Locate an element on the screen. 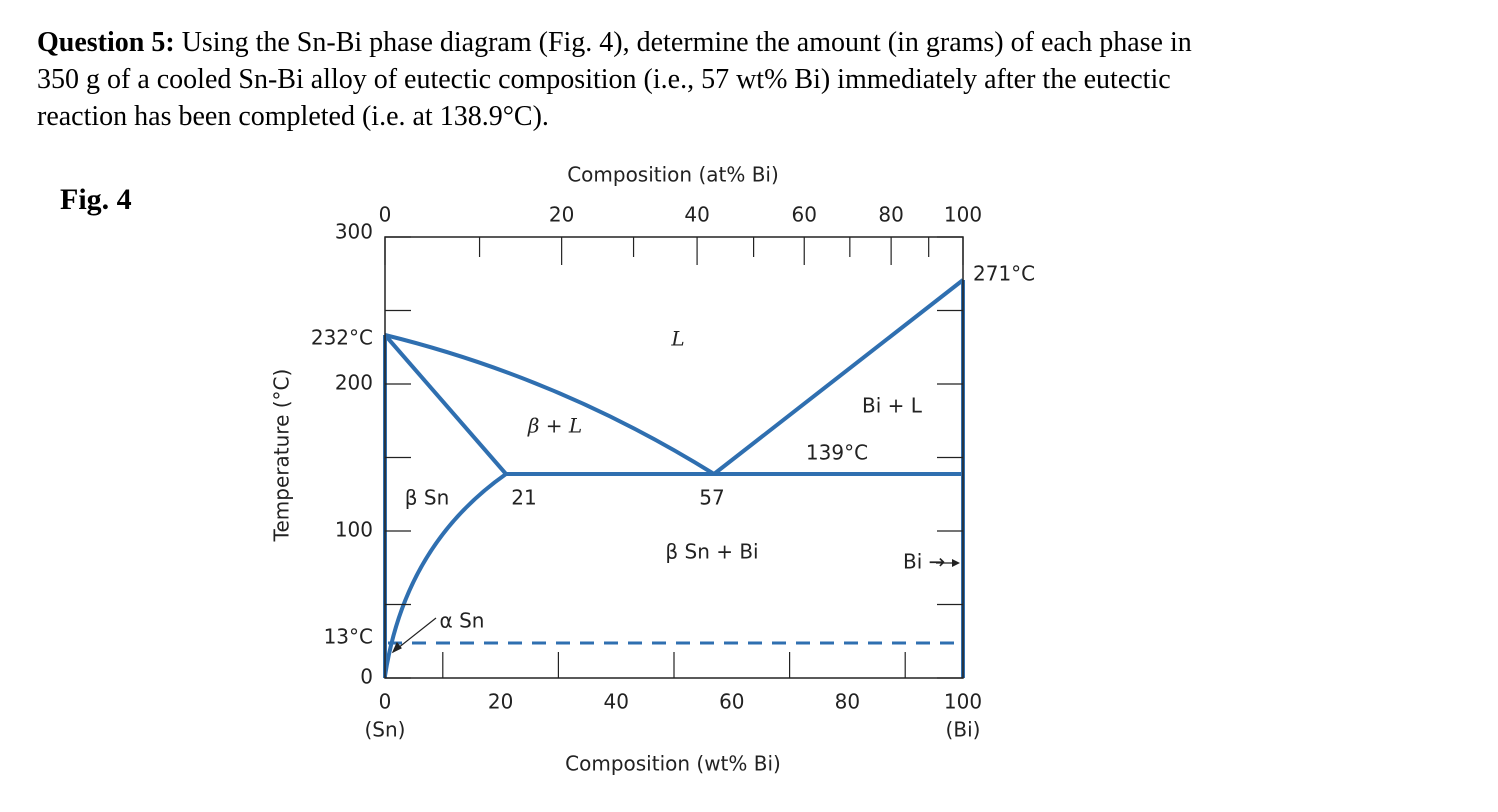  top-tick-label: 20 is located at coordinates (561, 215).